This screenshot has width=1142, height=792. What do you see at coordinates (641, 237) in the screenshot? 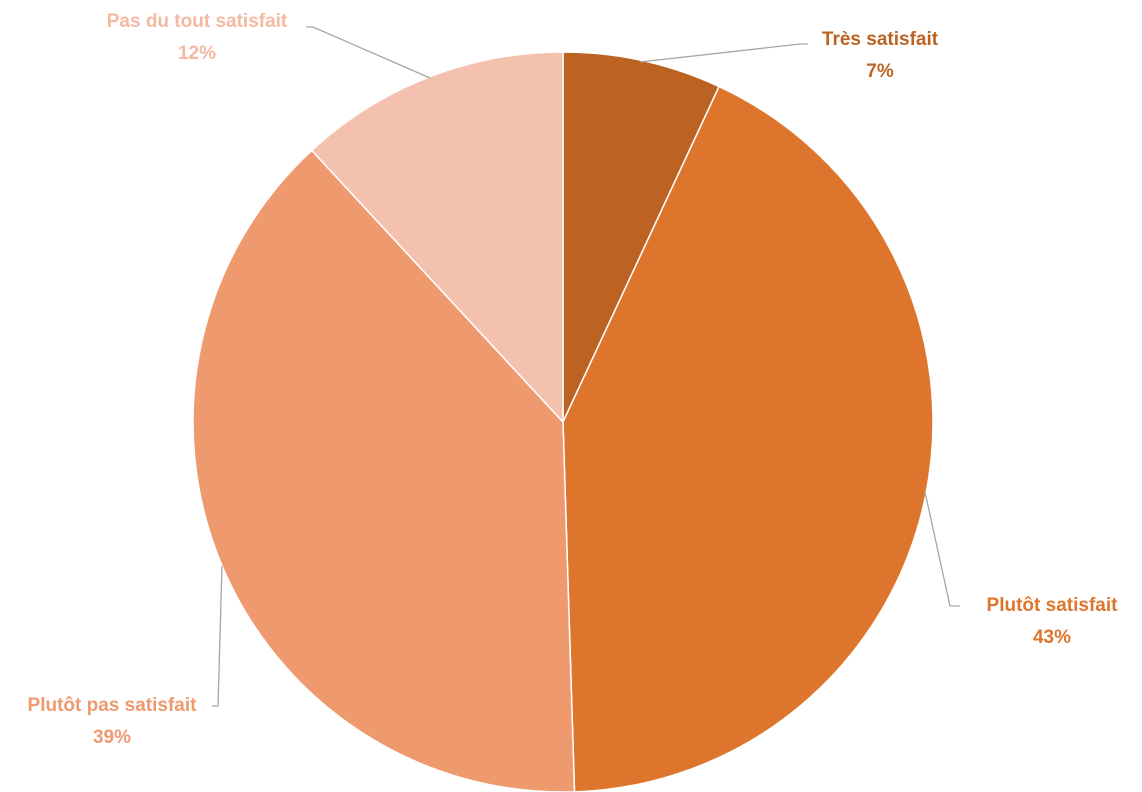
I see `pie-slice` at bounding box center [641, 237].